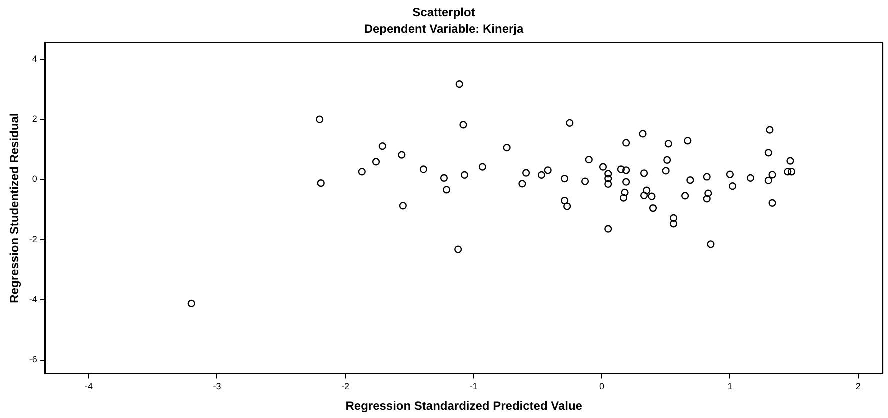 The height and width of the screenshot is (418, 888). What do you see at coordinates (444, 13) in the screenshot?
I see `chart-title: Scatterplot` at bounding box center [444, 13].